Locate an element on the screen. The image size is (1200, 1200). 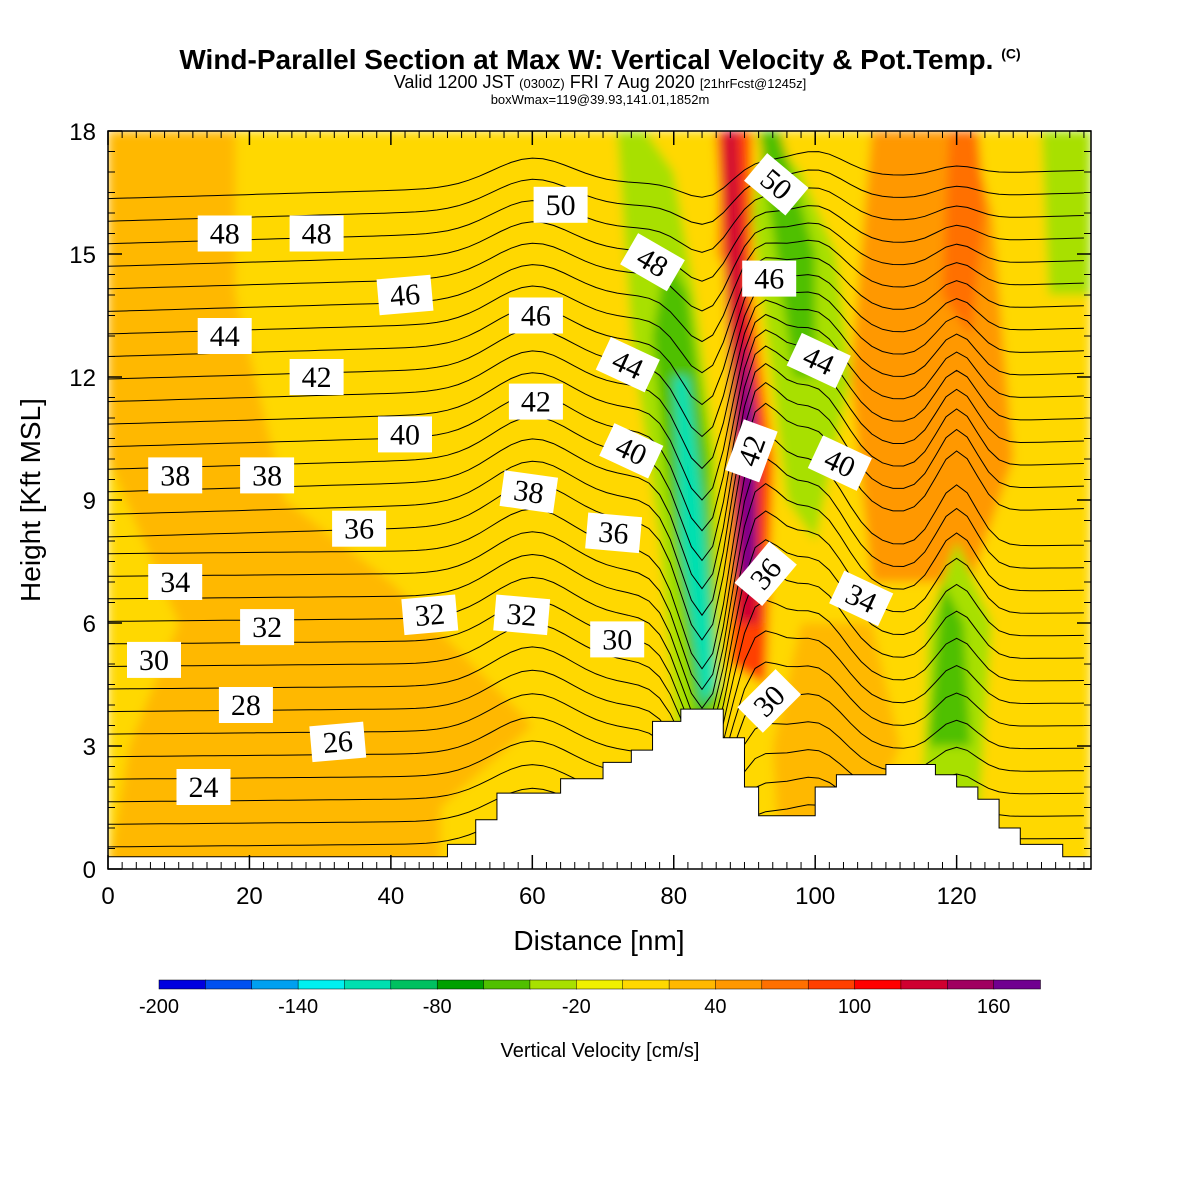
contour-label: 40 is located at coordinates (405, 434).